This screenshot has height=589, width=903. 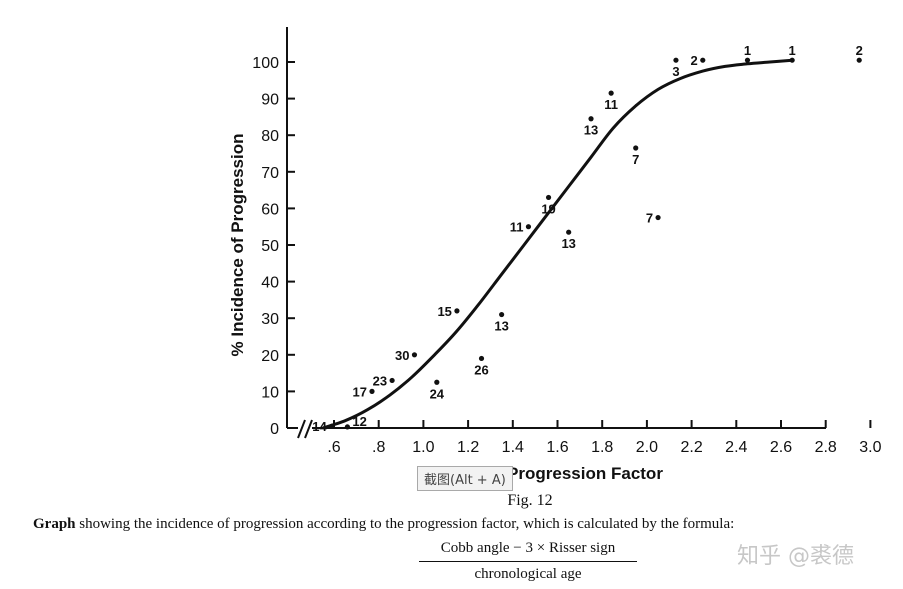 I want to click on x-tick-label: .6, so click(x=333, y=447).